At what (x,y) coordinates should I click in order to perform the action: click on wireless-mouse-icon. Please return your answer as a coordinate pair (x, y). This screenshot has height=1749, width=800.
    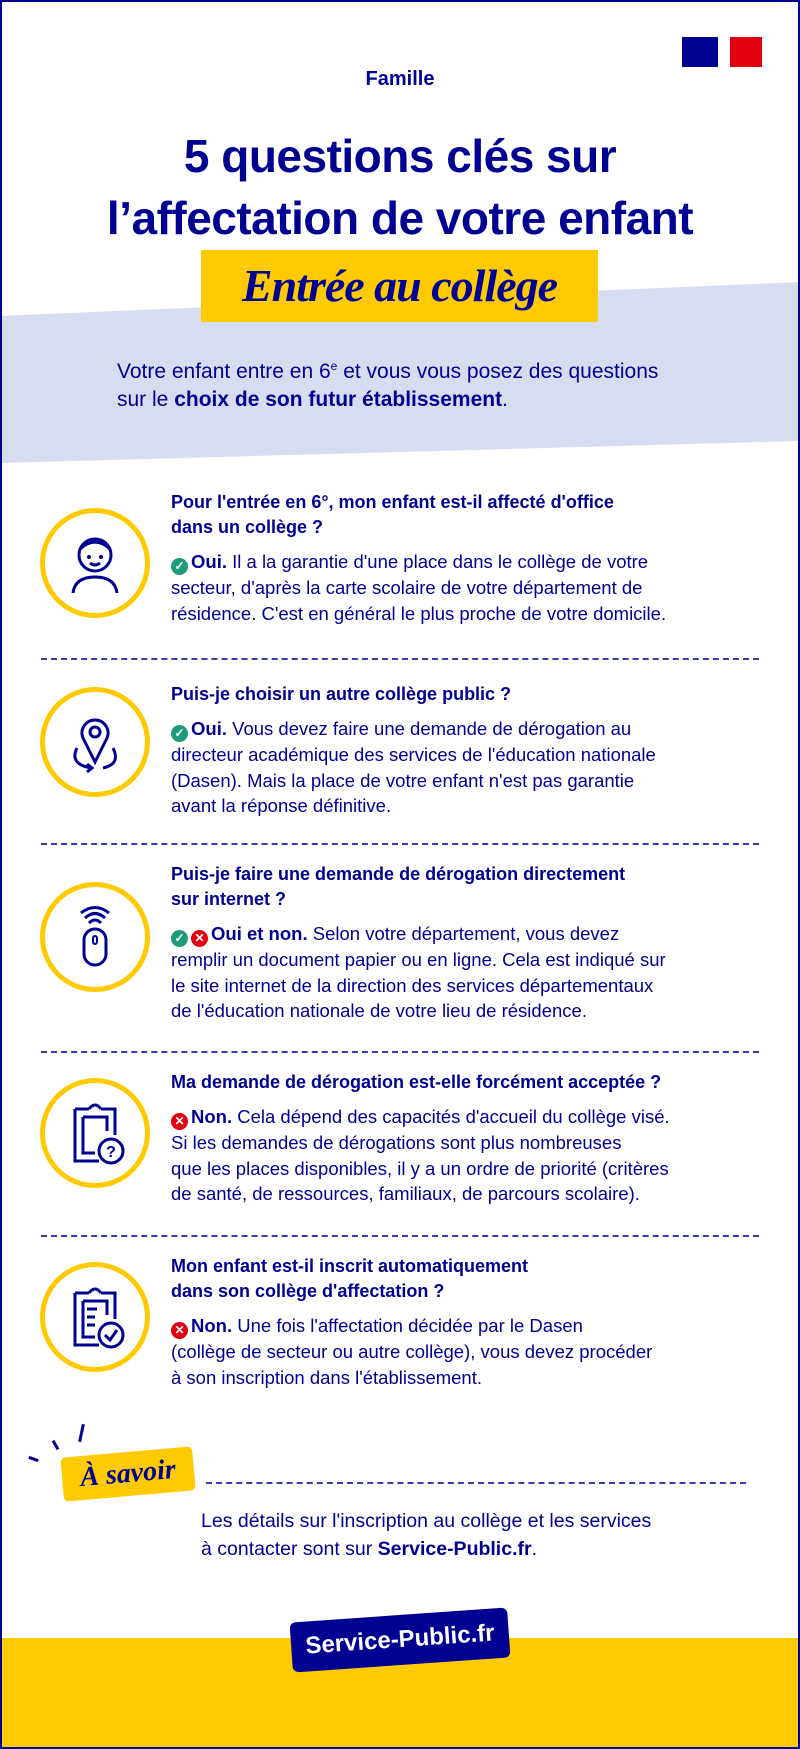
    Looking at the image, I should click on (95, 936).